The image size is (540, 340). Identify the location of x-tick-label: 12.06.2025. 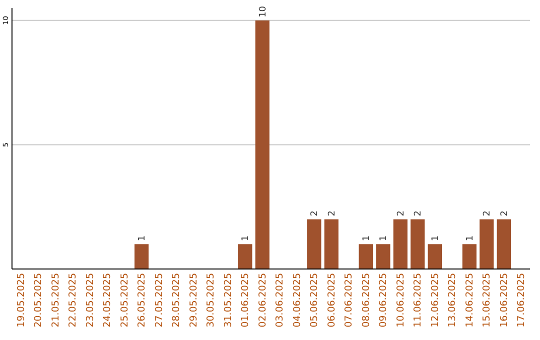
(435, 300).